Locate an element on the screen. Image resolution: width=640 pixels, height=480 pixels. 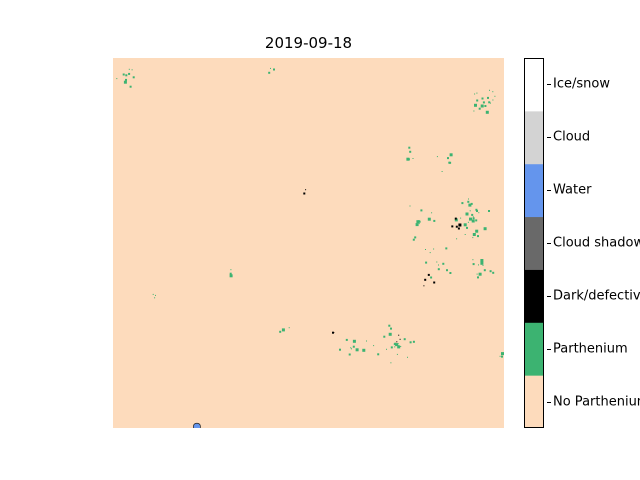
colorbar-tick-label: Water is located at coordinates (572, 190).